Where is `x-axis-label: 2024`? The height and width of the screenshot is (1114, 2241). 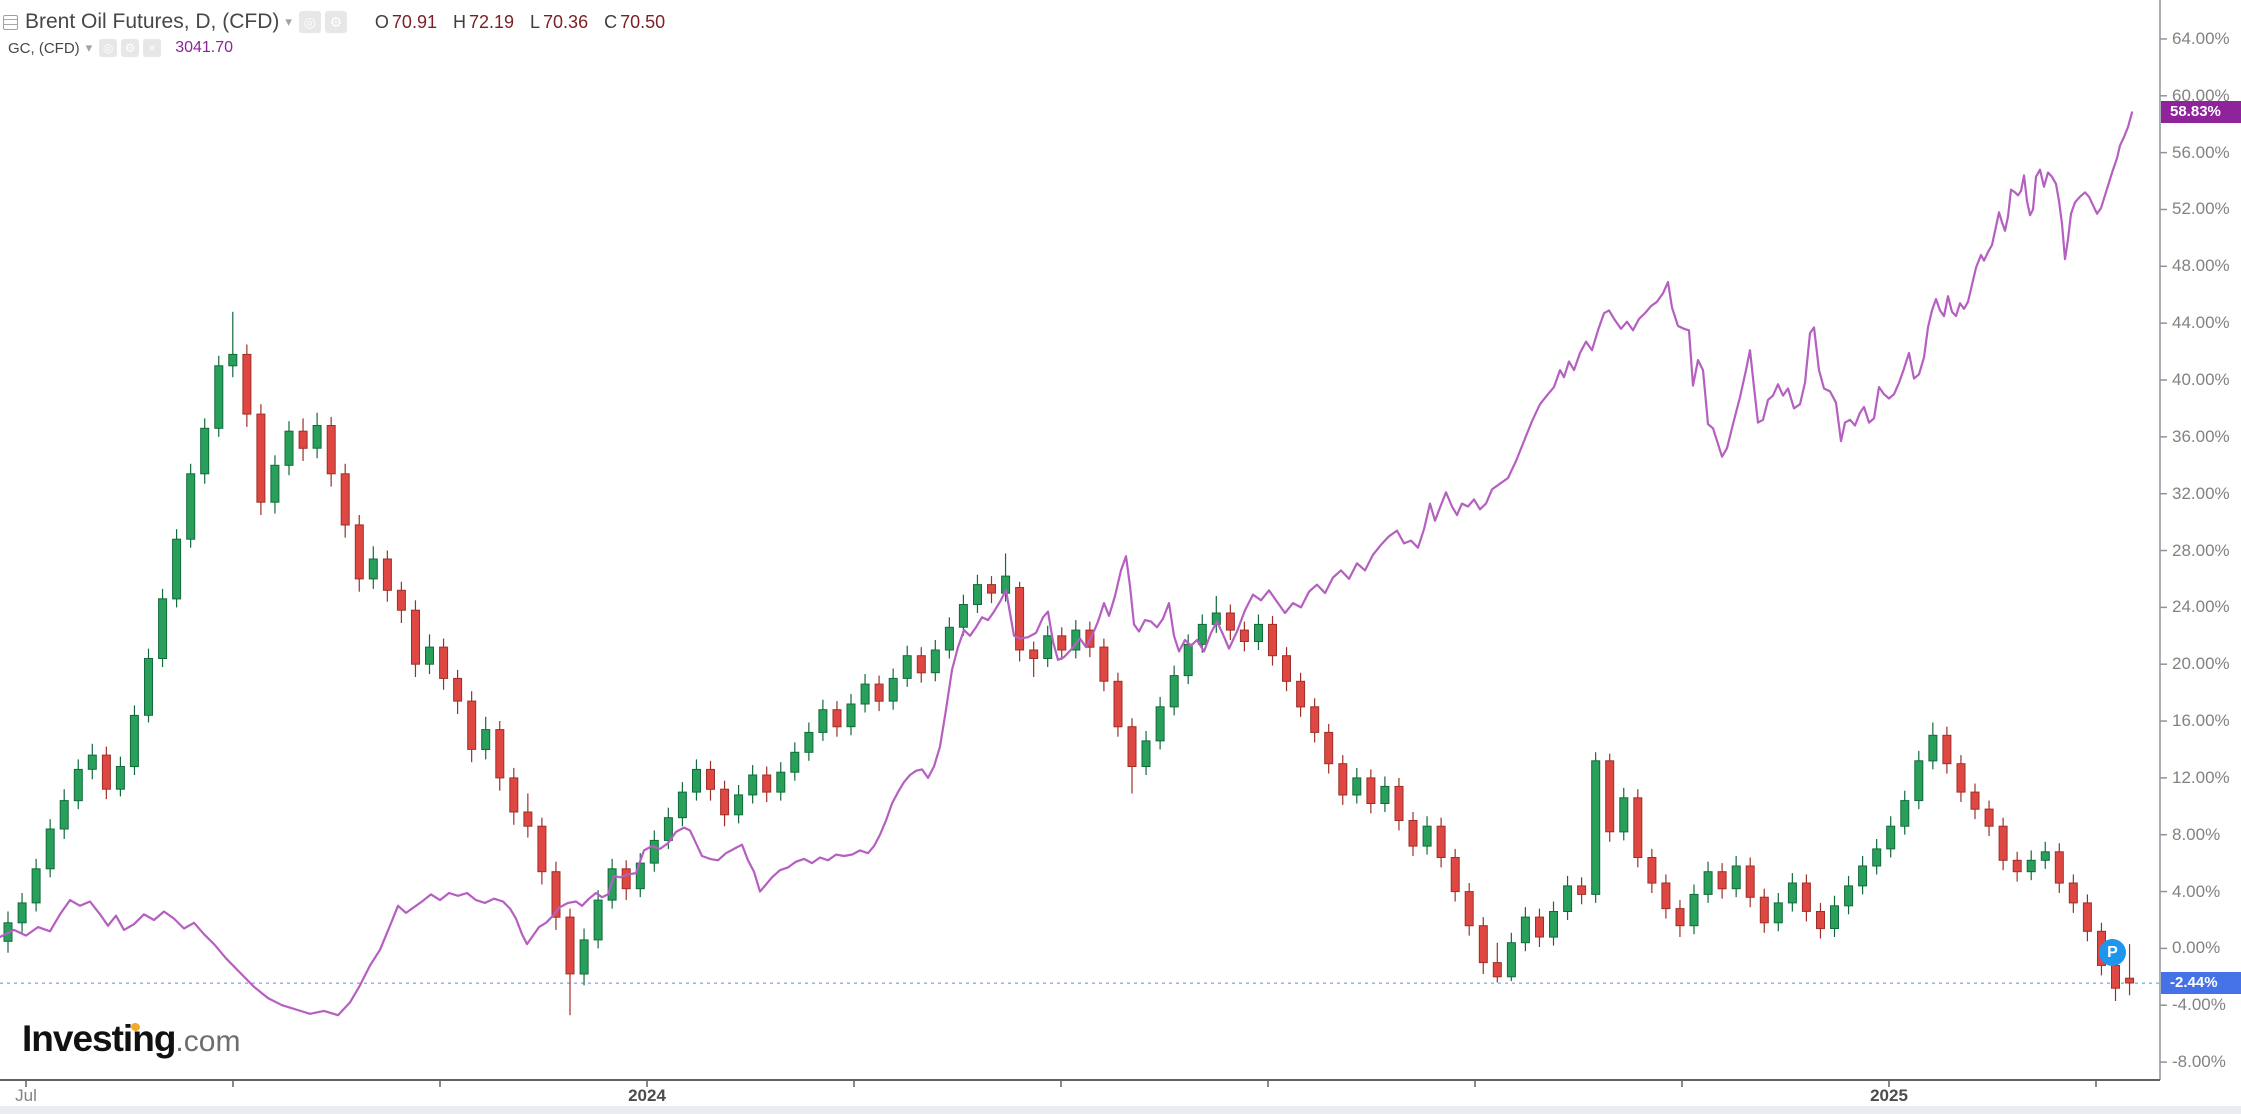
x-axis-label: 2024 is located at coordinates (647, 1095).